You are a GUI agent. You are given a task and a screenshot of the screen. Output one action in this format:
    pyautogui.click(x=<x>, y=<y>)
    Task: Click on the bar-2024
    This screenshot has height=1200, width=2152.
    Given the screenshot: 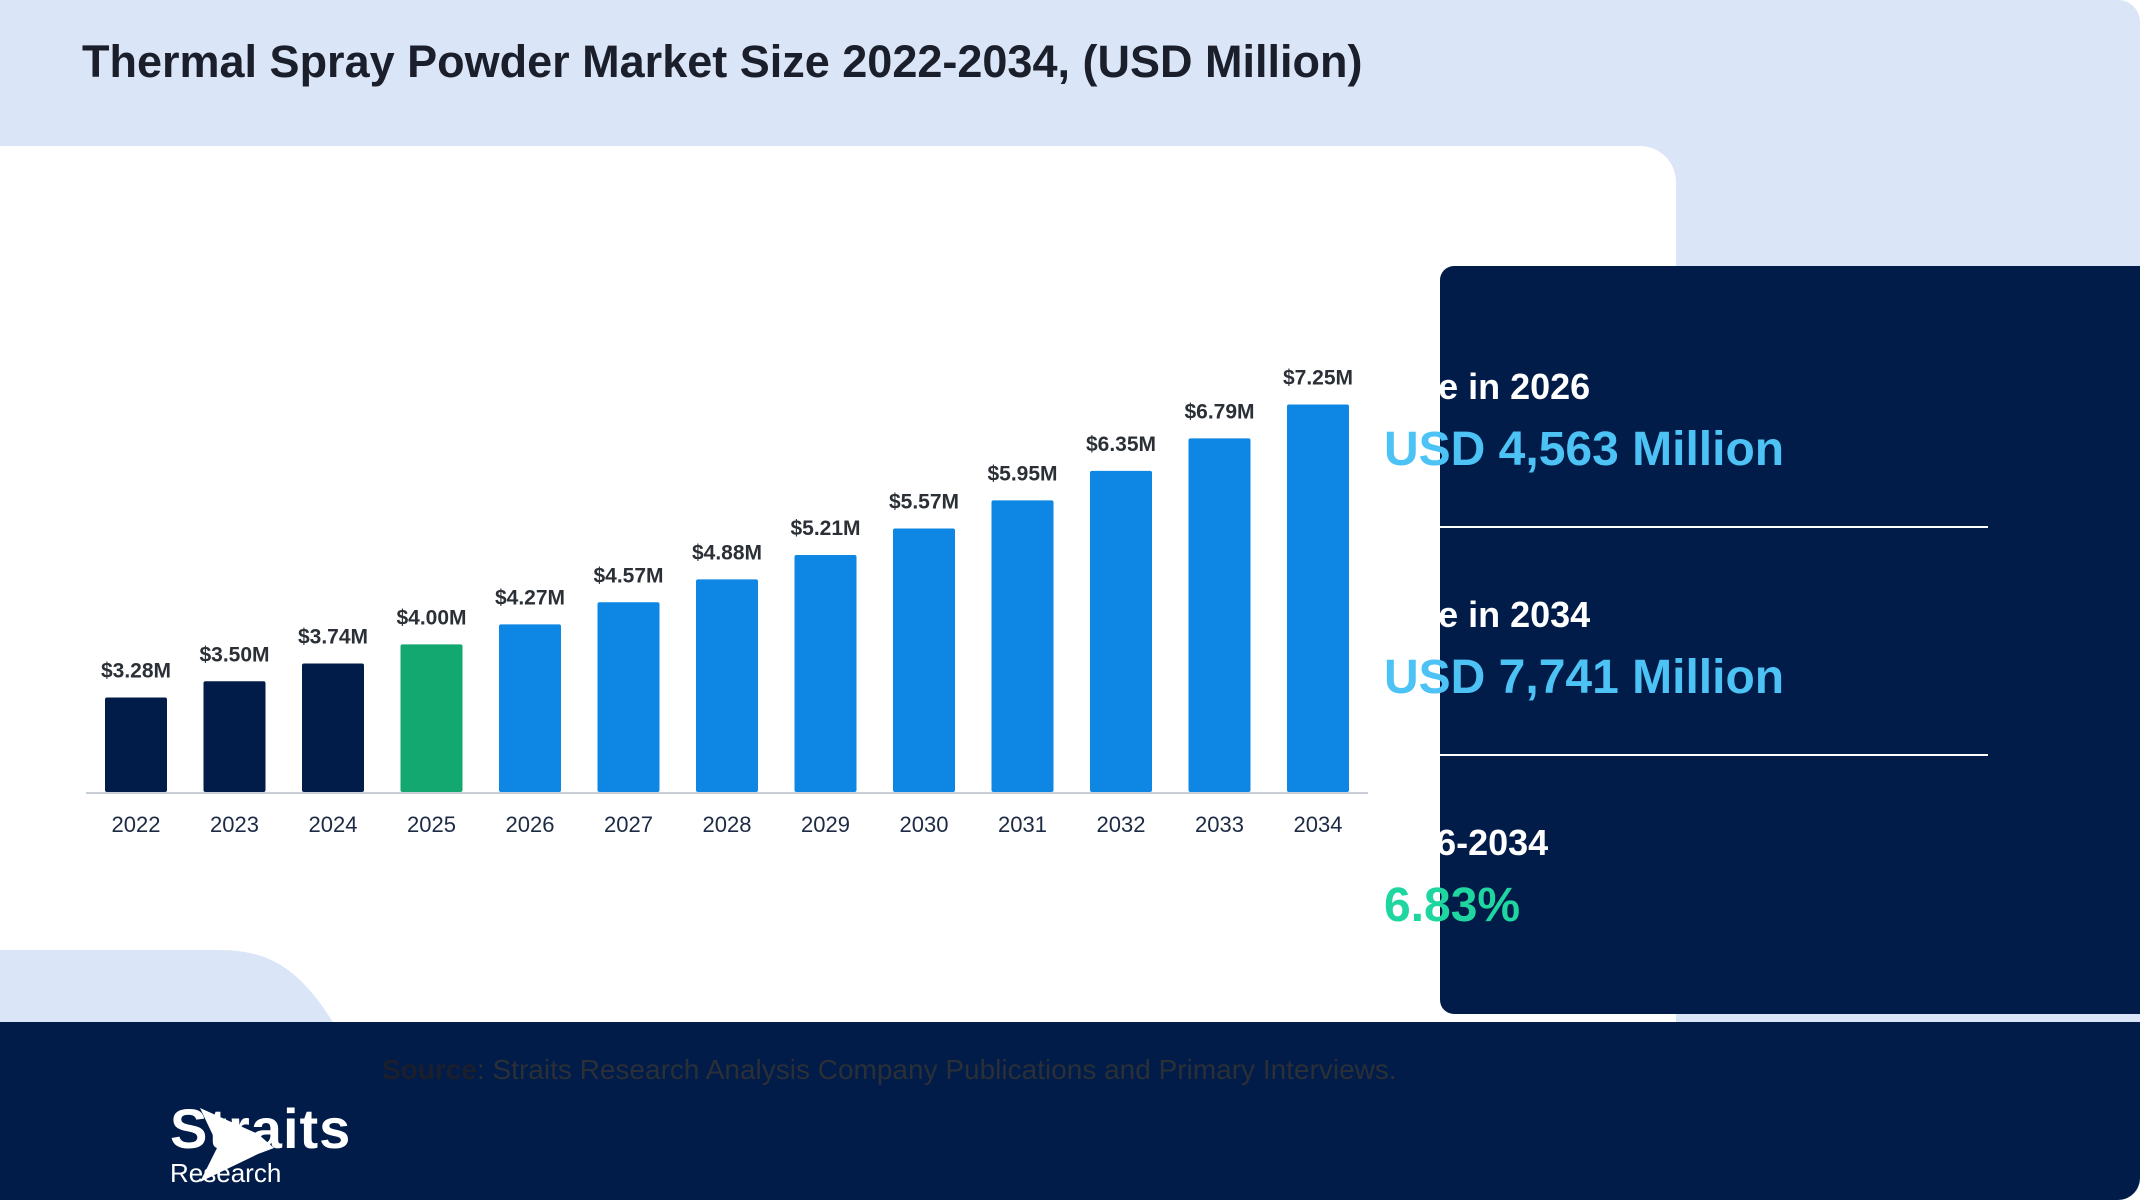 What is the action you would take?
    pyautogui.click(x=333, y=727)
    